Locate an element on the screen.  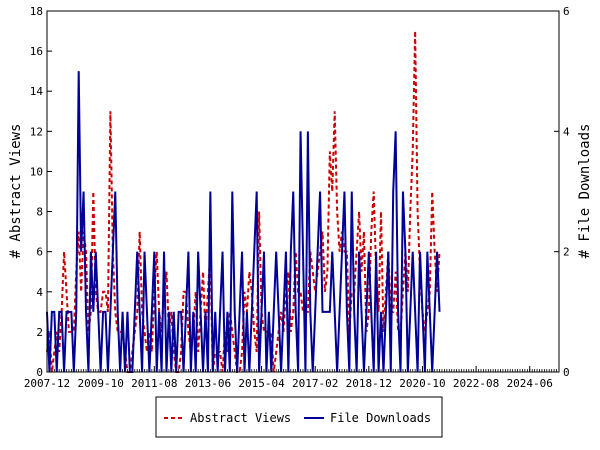
left-y-tick-label: 10 is located at coordinates (36, 171).